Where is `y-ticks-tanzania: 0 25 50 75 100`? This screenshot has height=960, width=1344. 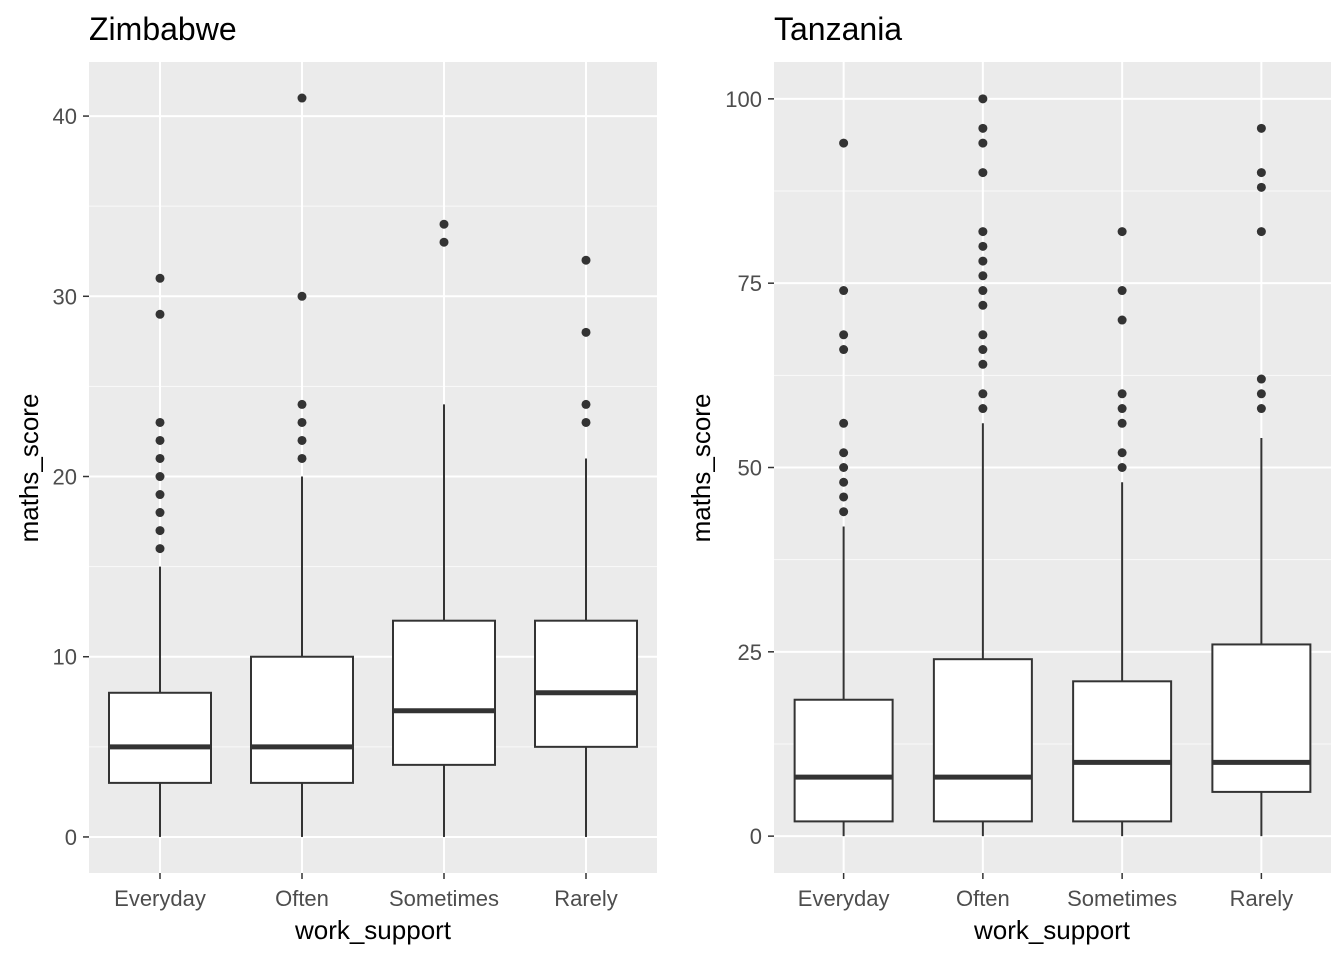
y-ticks-tanzania: 0 25 50 75 100 is located at coordinates (749, 468).